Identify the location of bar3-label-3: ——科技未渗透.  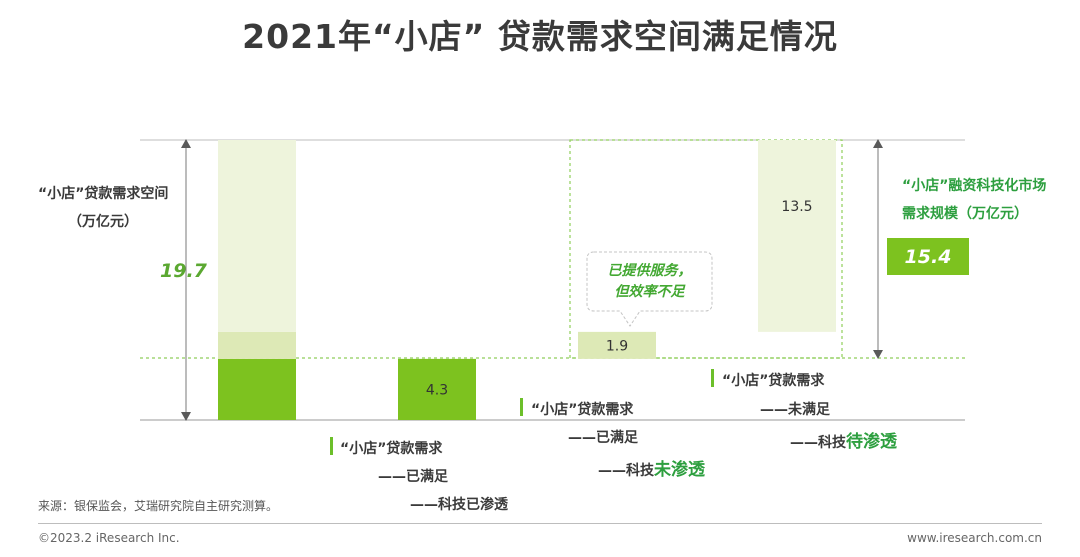
(651, 470).